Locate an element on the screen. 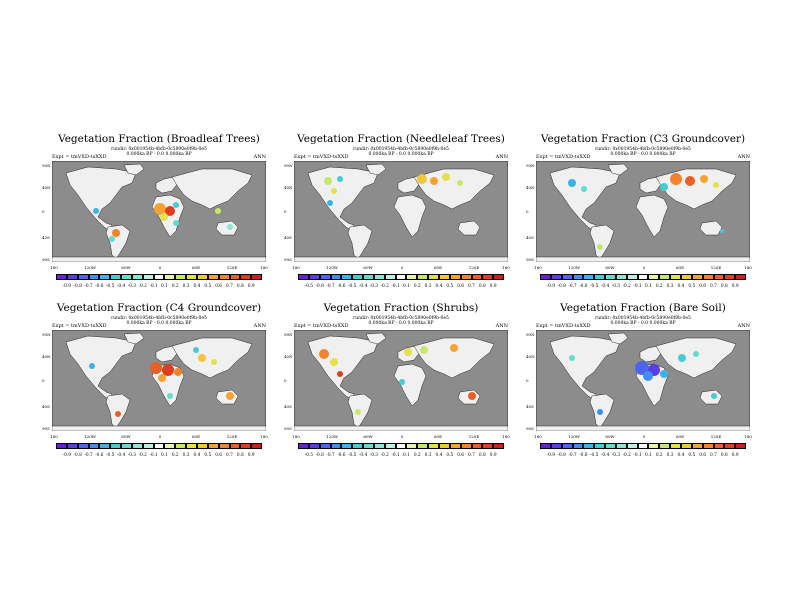  colorbar-tick-label: 0.2 is located at coordinates (659, 286).